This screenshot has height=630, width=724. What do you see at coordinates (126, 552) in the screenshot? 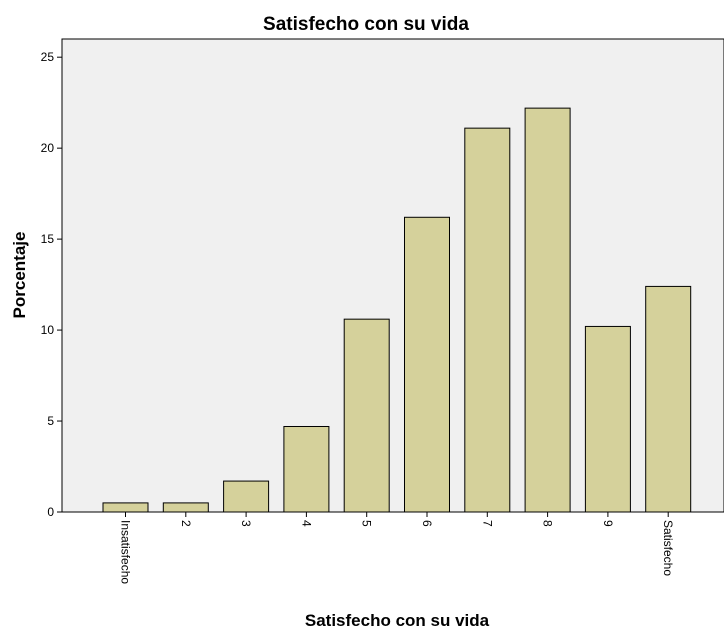
I see `x-tick-label-0: Insatisfecho` at bounding box center [126, 552].